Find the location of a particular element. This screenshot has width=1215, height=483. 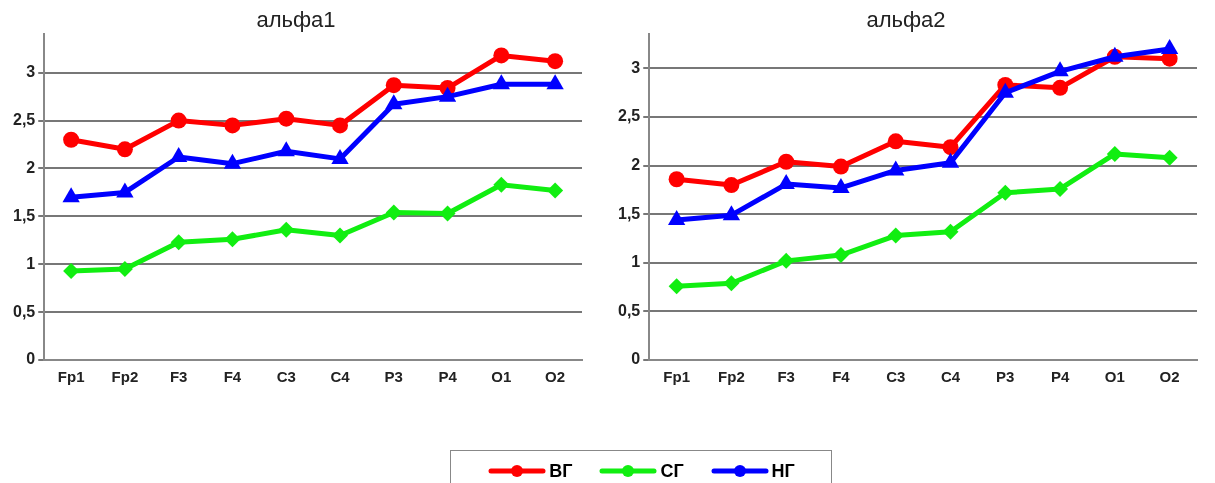

legend-label: ВГ is located at coordinates (561, 471).